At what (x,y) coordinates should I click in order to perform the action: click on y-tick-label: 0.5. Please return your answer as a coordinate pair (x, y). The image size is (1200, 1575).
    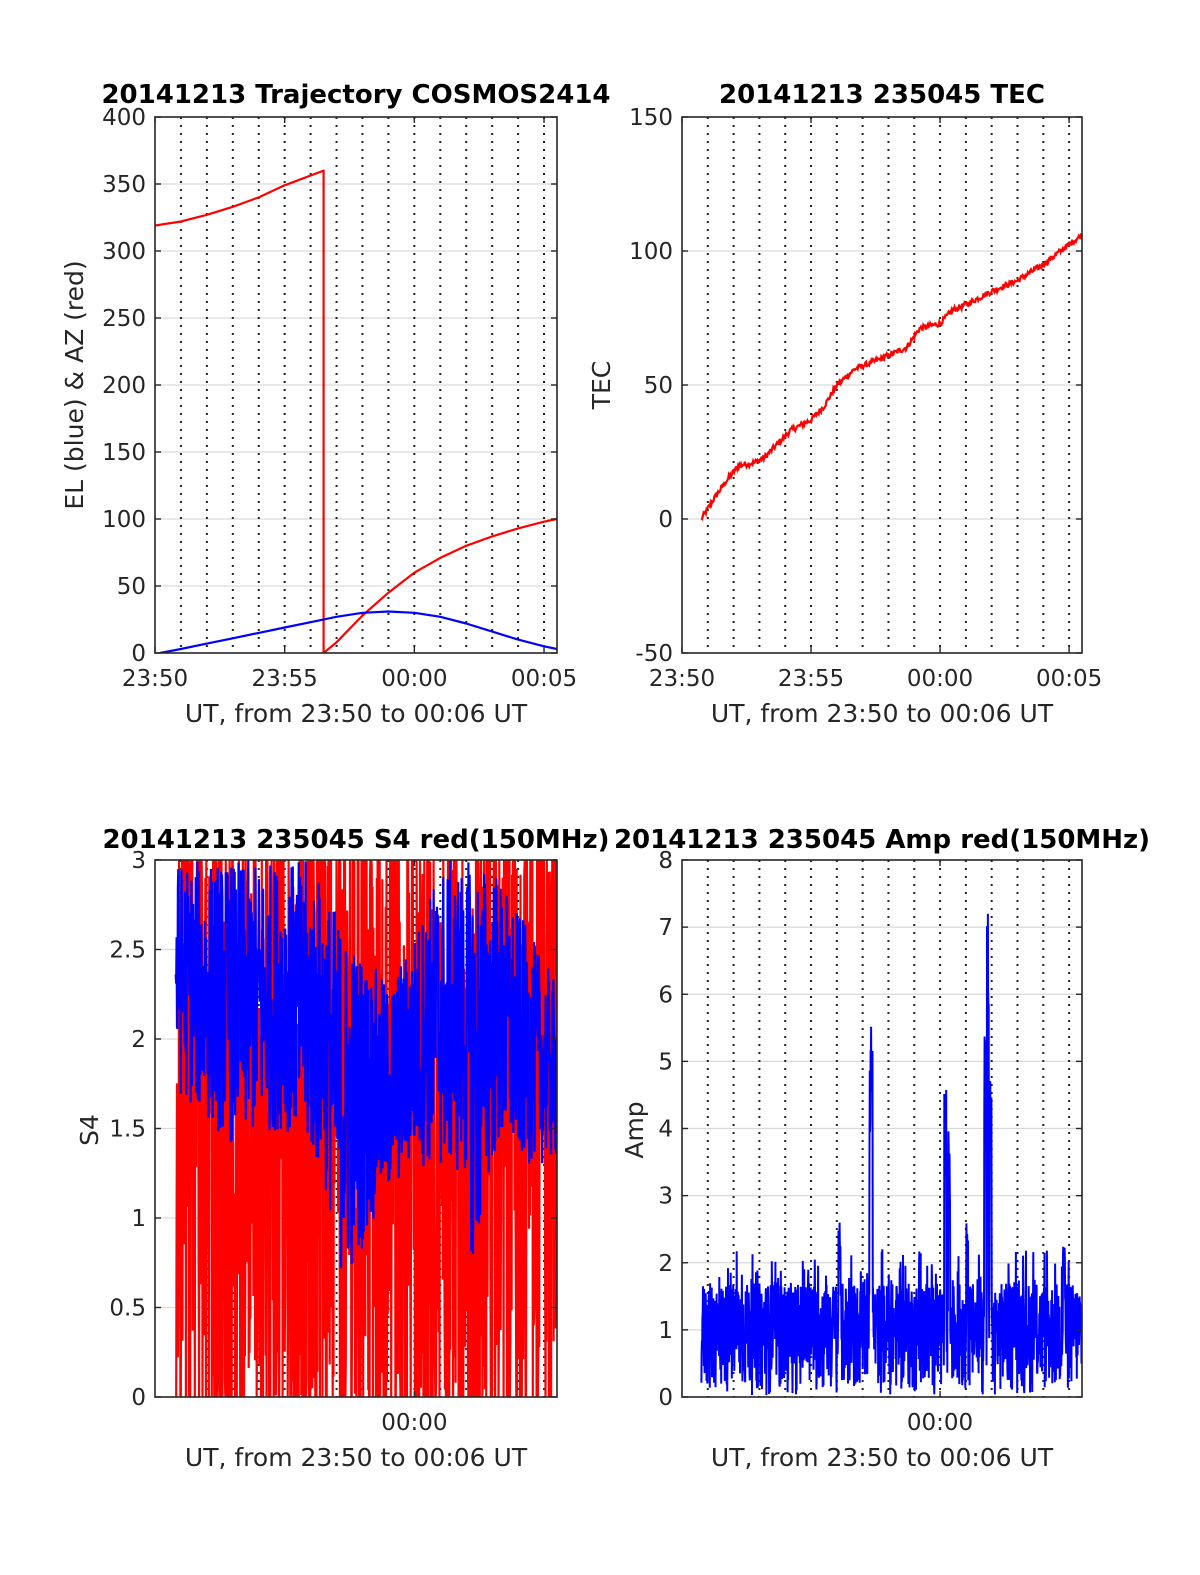
    Looking at the image, I should click on (127, 1309).